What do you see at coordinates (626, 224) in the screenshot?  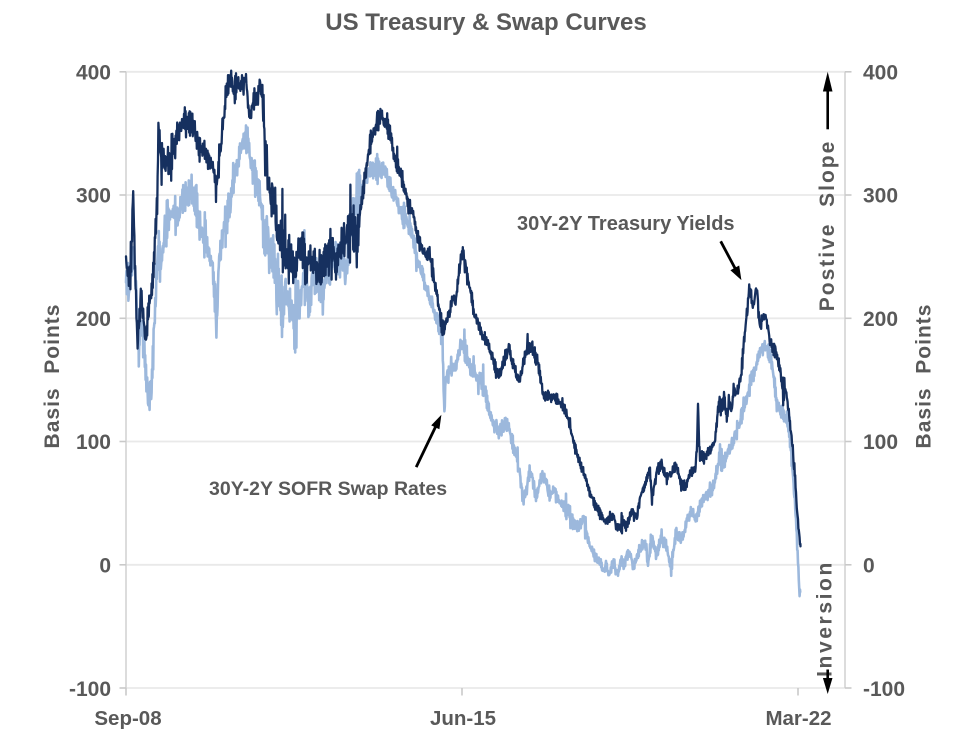 I see `svg-text: 30Y-2Y Treasury Yields` at bounding box center [626, 224].